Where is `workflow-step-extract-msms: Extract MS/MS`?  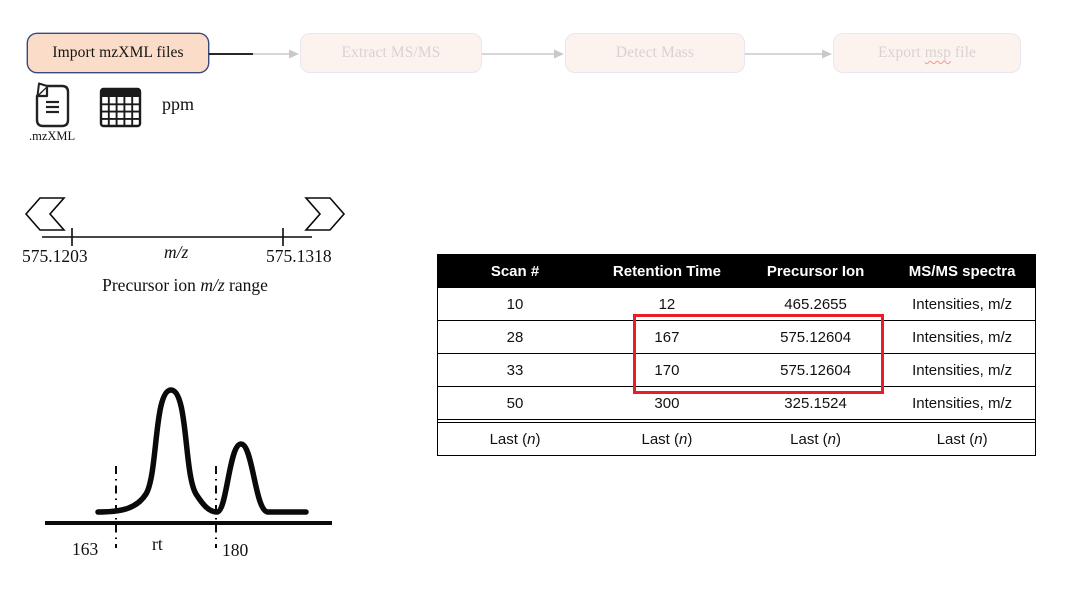
workflow-step-extract-msms: Extract MS/MS is located at coordinates (391, 53).